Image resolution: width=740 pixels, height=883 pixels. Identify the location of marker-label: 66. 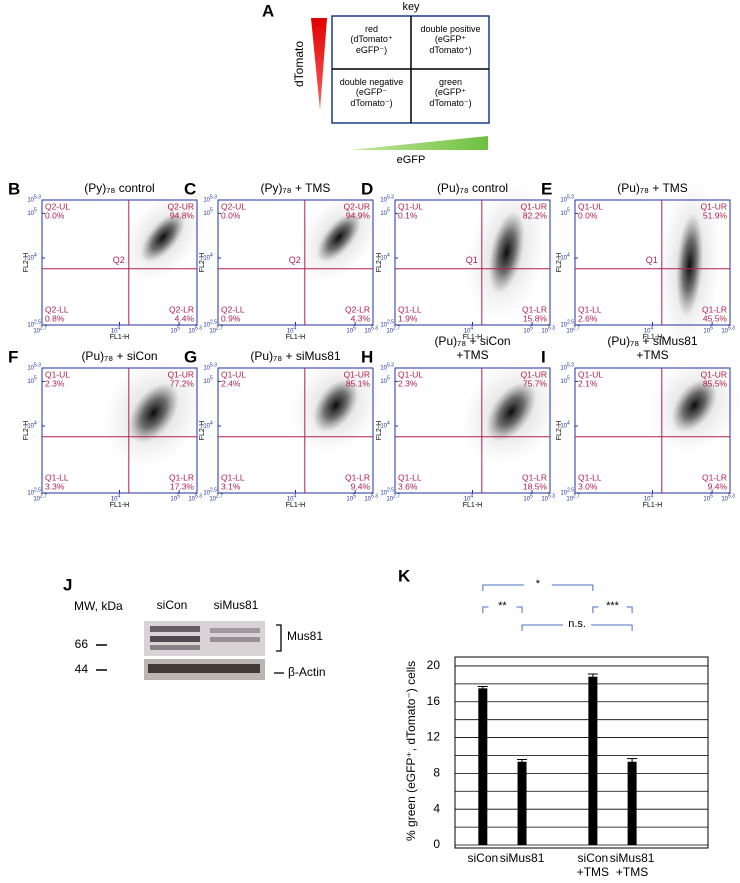
(82, 644).